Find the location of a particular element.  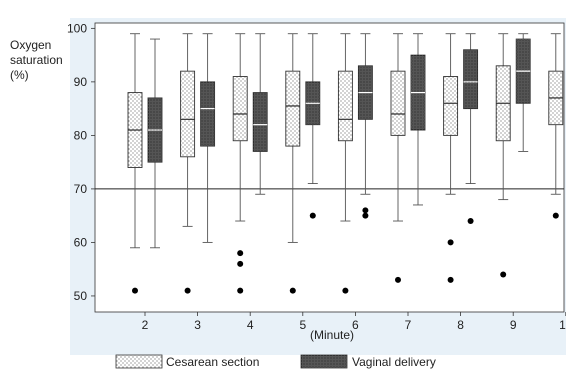

x-axis-ticks: 2 3 4 5 6 7 8 9 10 is located at coordinates (354, 322).